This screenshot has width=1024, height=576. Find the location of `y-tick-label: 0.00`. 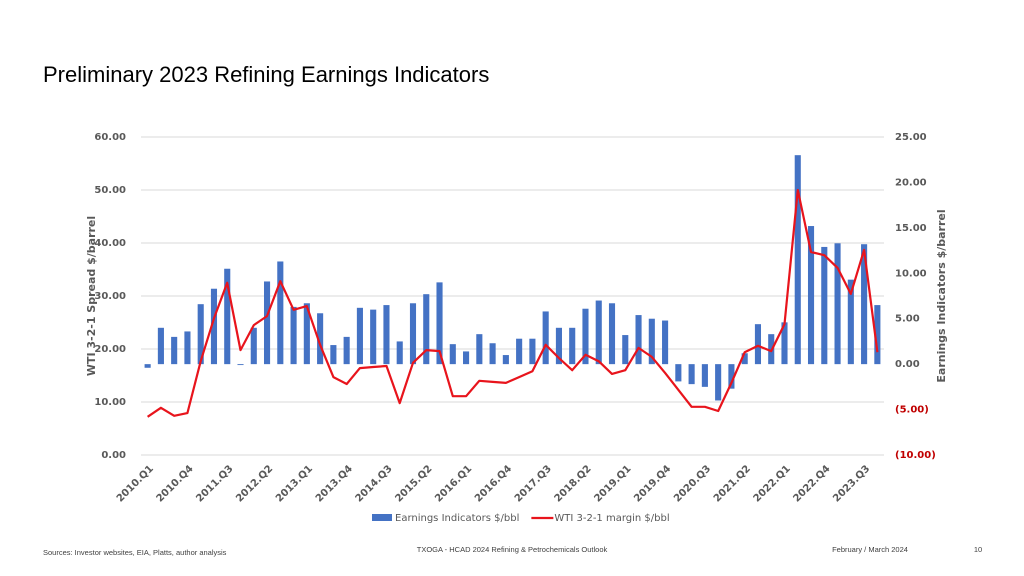

y-tick-label: 0.00 is located at coordinates (113, 455).